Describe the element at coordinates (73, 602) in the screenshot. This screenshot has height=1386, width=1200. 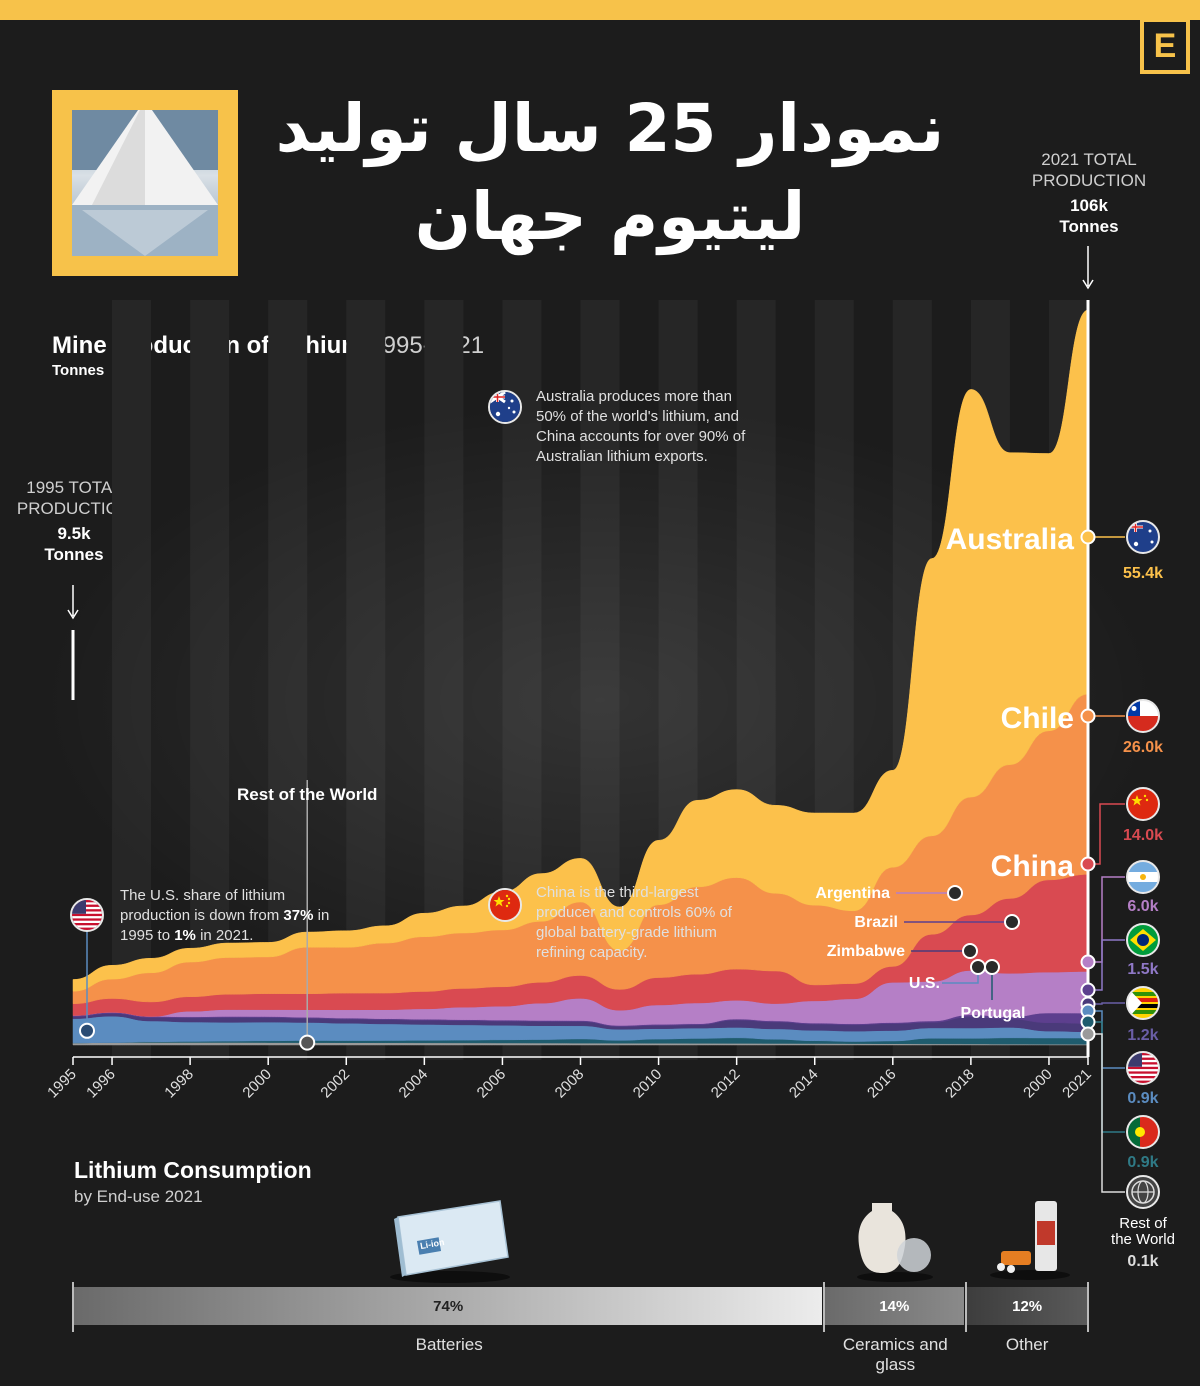
I see `start-arrow-icon` at that location.